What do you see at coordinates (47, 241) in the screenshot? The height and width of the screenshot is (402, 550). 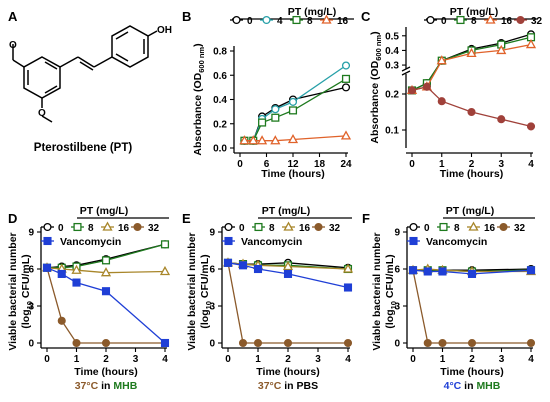 I see `legend-marker-vancomycin` at bounding box center [47, 241].